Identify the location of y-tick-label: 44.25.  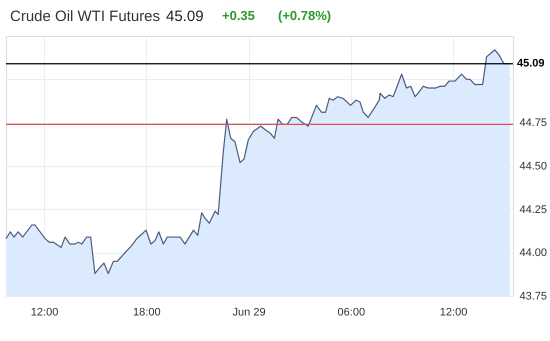
(534, 210).